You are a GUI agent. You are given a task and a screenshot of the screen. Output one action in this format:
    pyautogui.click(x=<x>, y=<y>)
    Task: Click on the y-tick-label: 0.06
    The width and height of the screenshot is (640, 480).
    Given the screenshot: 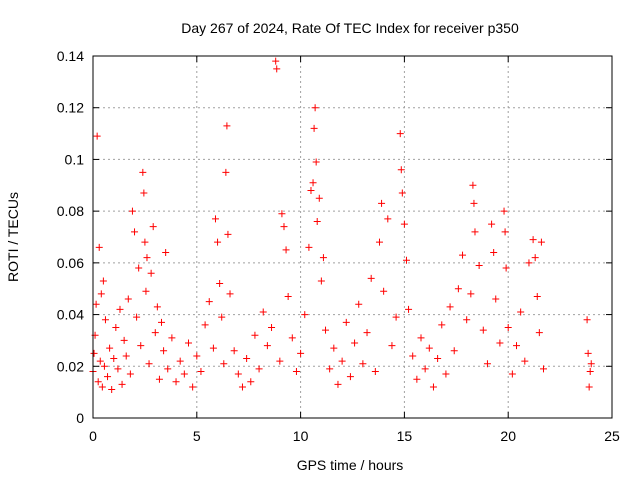 What is the action you would take?
    pyautogui.click(x=70, y=263)
    